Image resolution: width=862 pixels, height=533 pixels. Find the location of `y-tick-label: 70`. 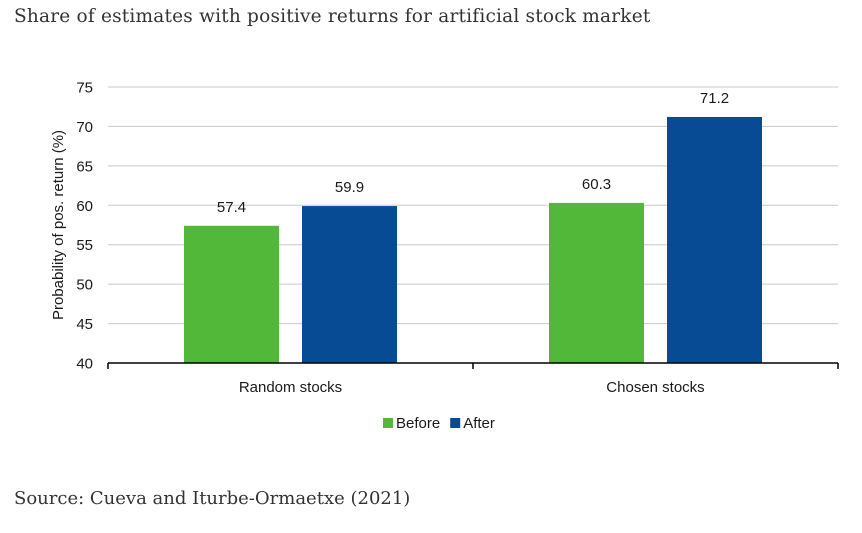

y-tick-label: 70 is located at coordinates (84, 127).